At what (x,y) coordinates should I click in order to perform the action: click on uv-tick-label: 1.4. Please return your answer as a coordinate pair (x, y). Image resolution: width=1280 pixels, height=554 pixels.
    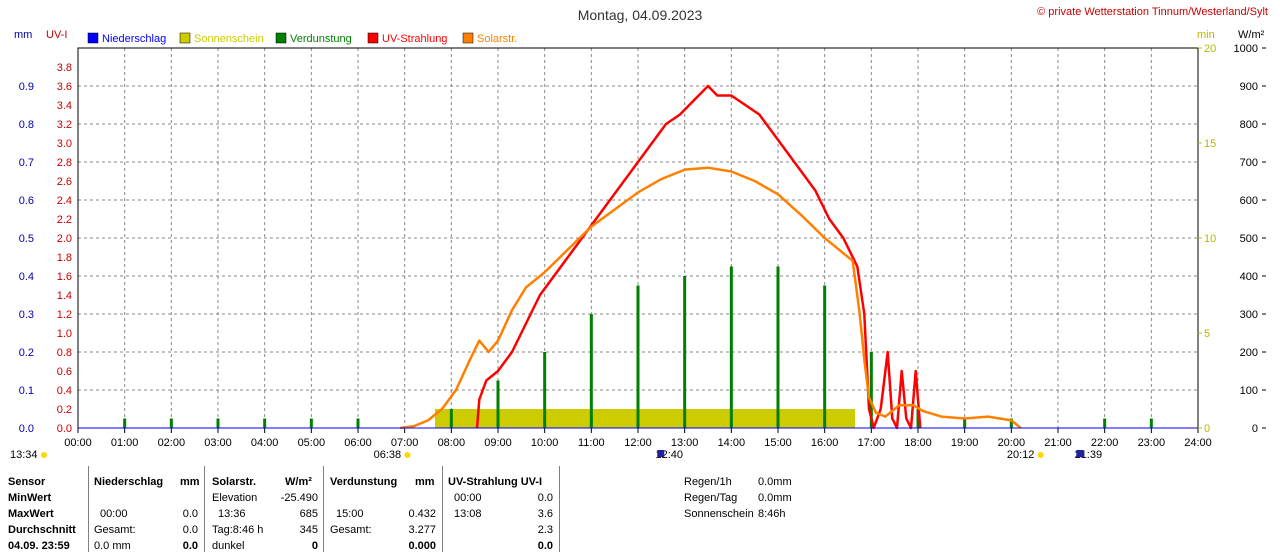
    Looking at the image, I should click on (64, 296).